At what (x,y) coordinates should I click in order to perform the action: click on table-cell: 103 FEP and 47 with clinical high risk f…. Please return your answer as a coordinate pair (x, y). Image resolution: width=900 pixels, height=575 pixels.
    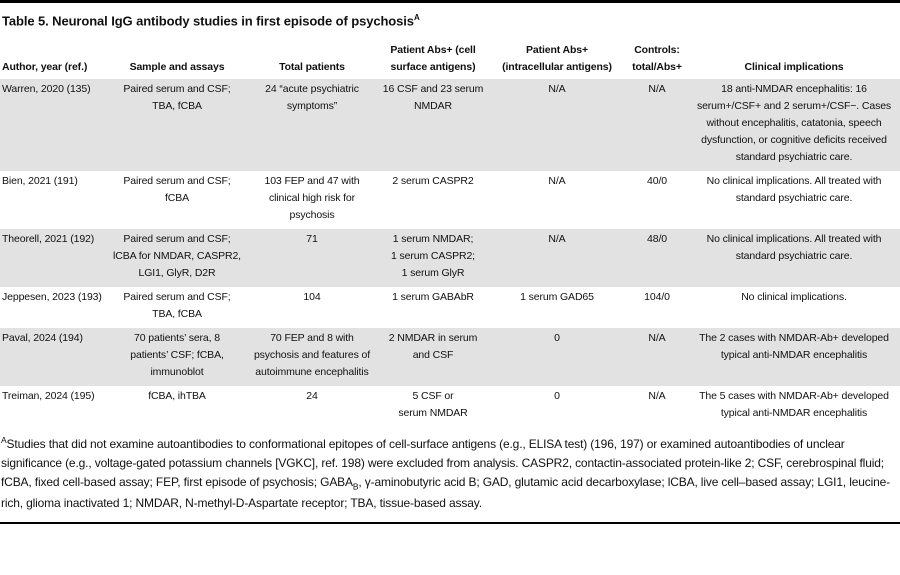
    Looking at the image, I should click on (312, 198).